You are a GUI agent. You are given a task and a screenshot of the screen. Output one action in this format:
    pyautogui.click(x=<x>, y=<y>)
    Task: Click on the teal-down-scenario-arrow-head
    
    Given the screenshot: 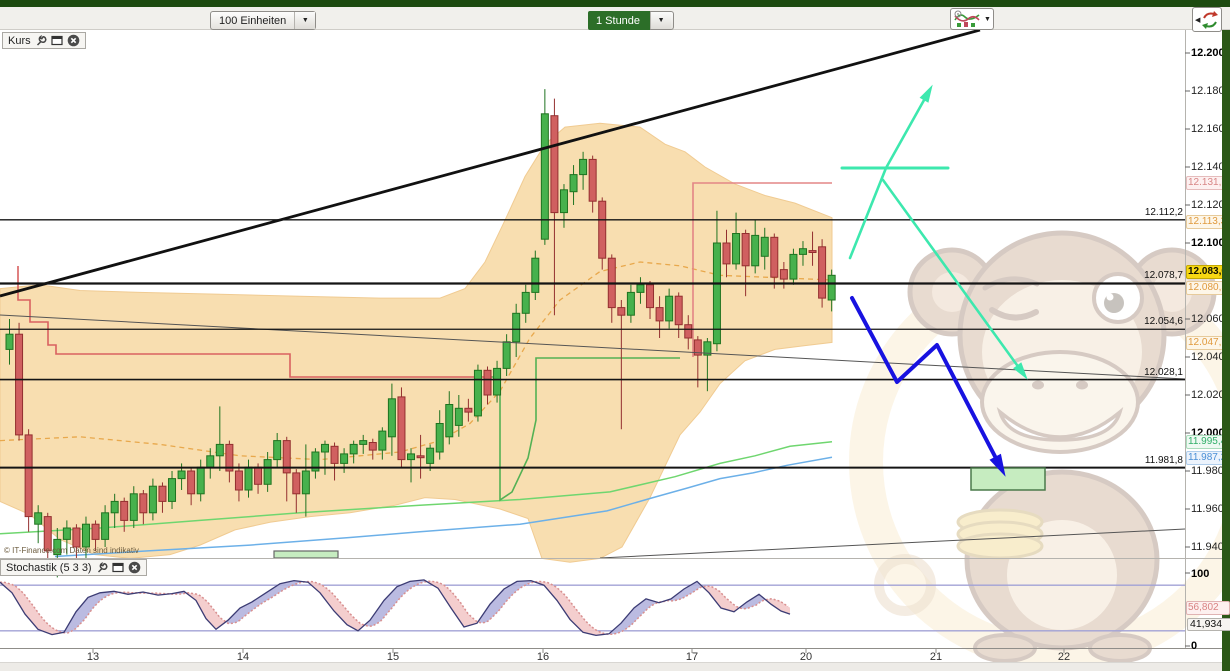 What is the action you would take?
    pyautogui.click(x=1020, y=371)
    